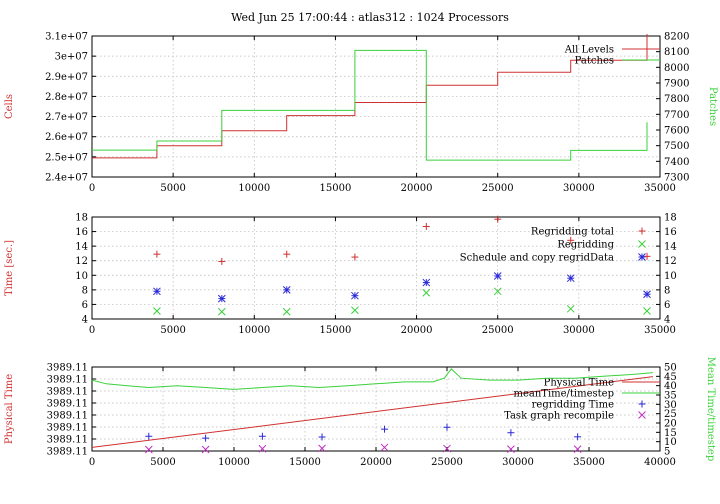 This screenshot has height=504, width=720. I want to click on y-tick-label: 14, so click(81, 247).